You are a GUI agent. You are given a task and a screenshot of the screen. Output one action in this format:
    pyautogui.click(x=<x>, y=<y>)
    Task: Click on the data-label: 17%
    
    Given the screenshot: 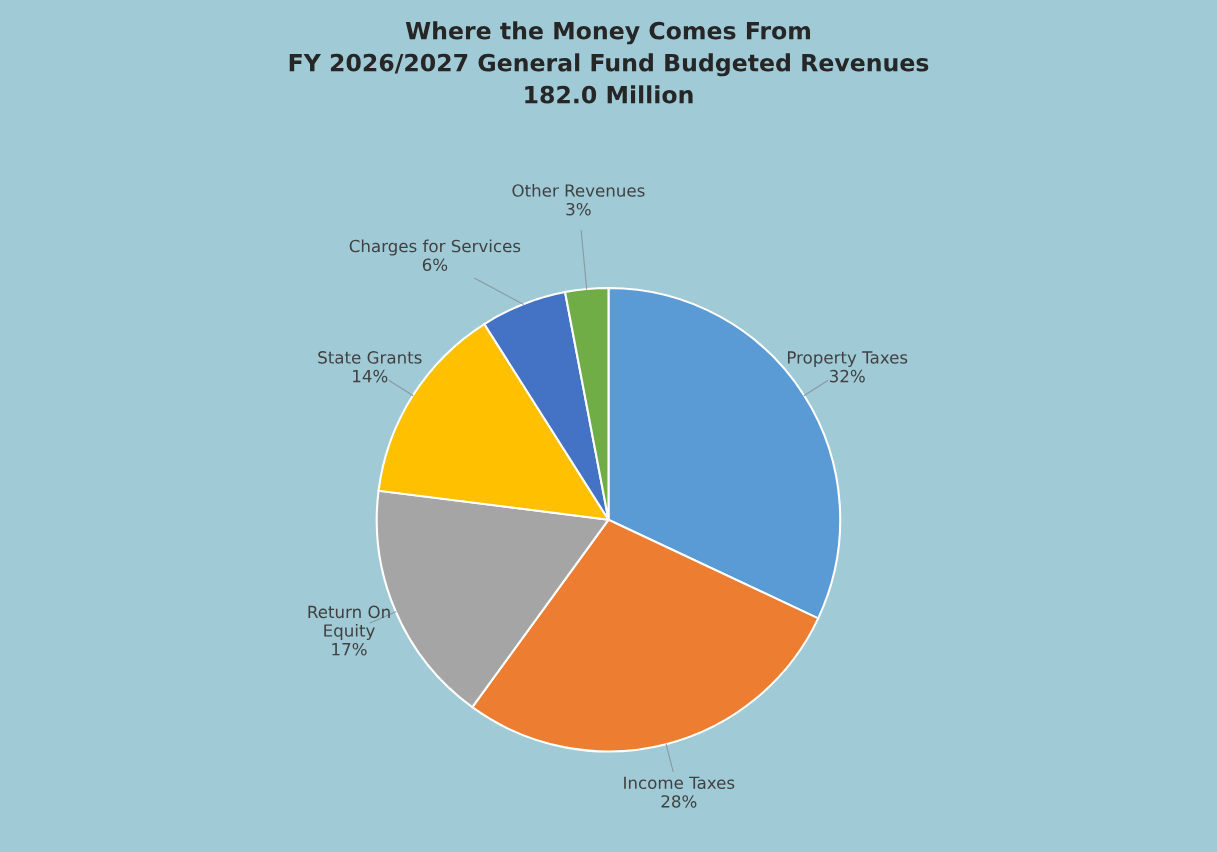 What is the action you would take?
    pyautogui.click(x=349, y=649)
    